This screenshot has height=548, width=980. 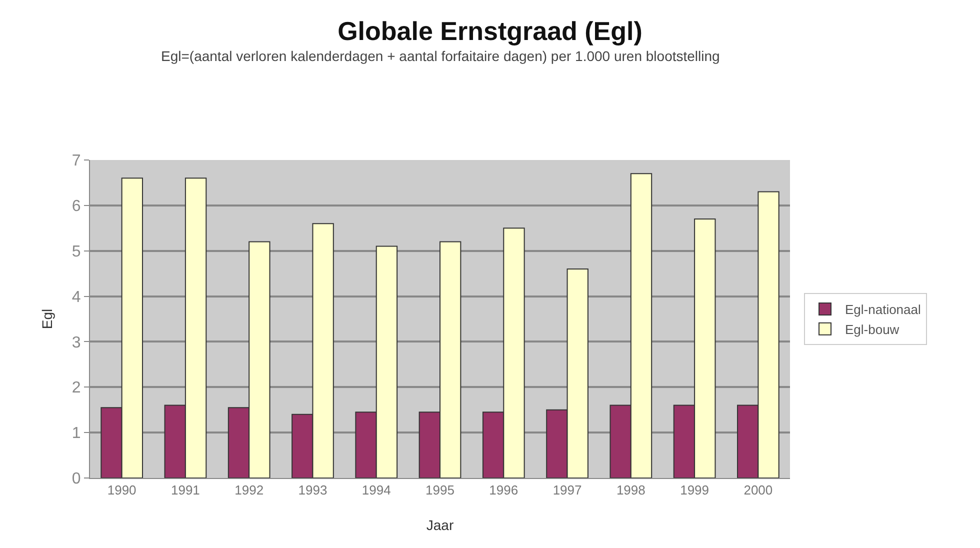 I want to click on y-tick-label: 6, so click(x=76, y=207).